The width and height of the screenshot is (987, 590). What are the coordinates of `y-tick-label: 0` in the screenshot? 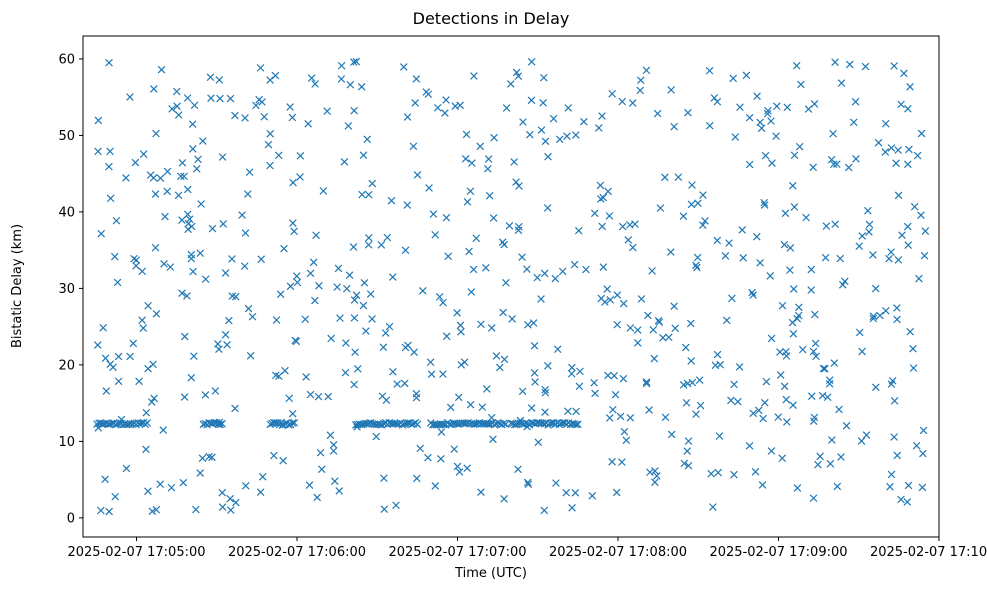 It's located at (71, 518).